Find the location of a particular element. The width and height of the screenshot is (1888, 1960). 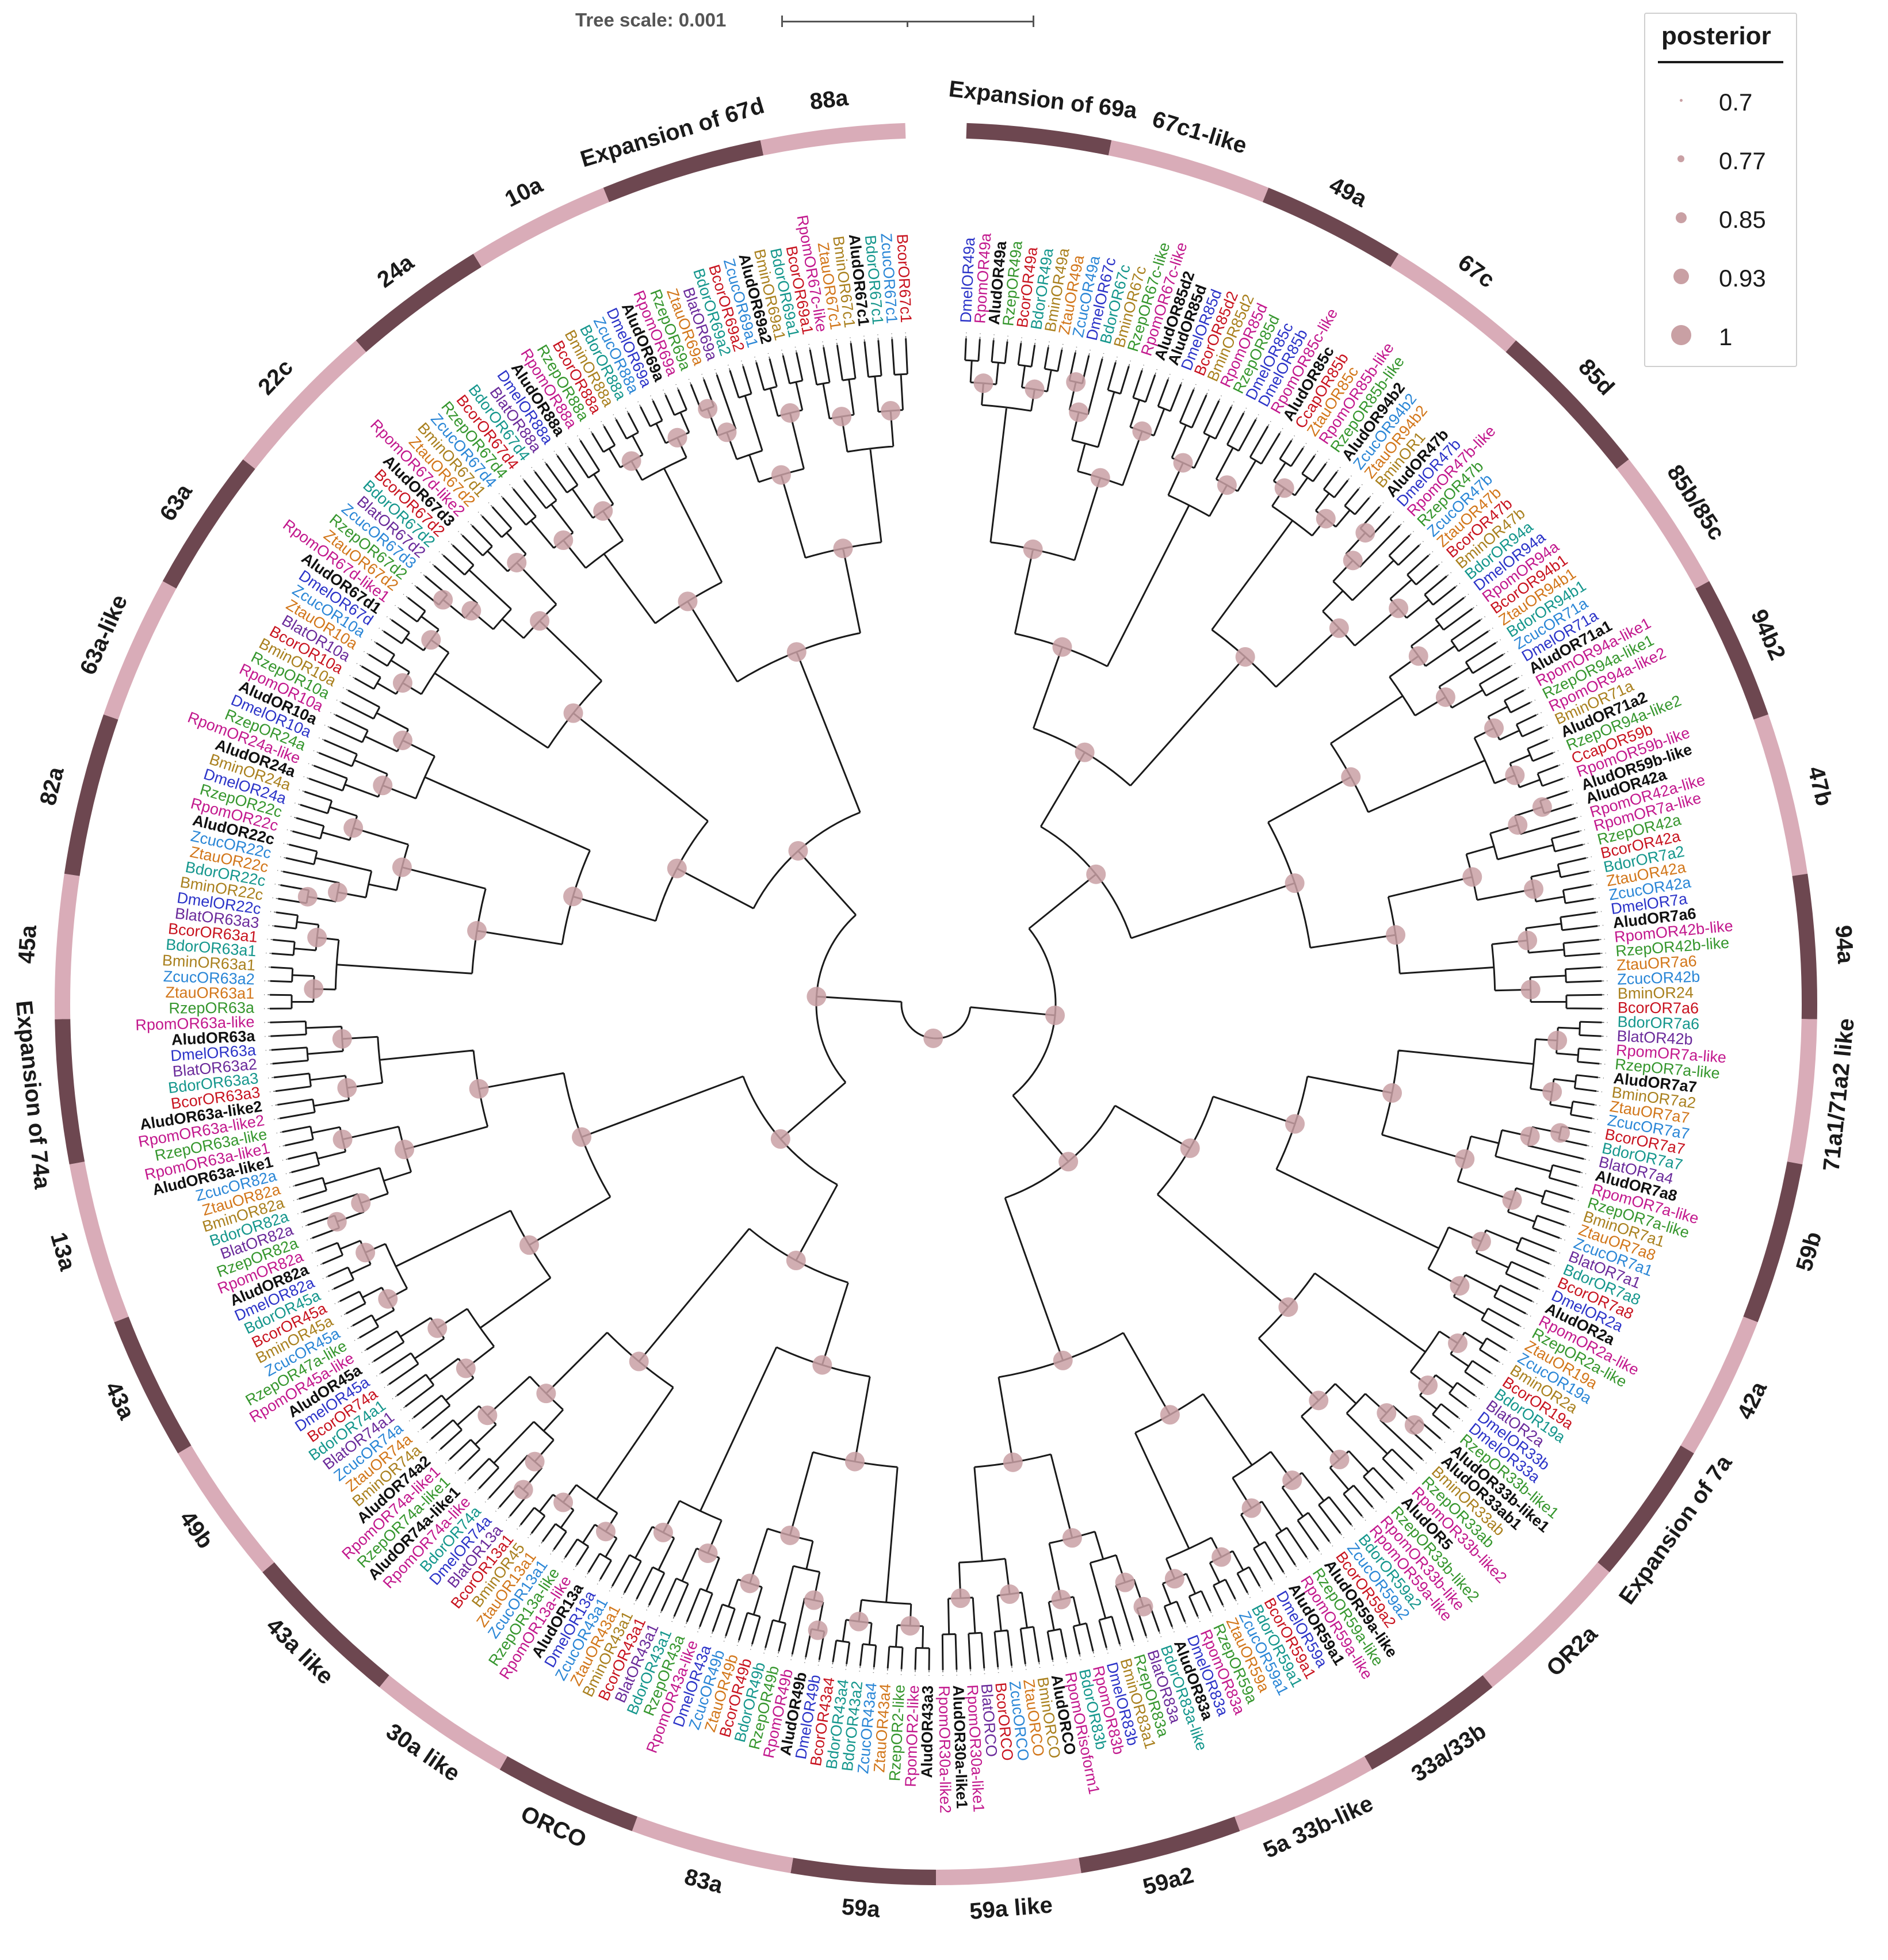

legend-divider is located at coordinates (1721, 62).